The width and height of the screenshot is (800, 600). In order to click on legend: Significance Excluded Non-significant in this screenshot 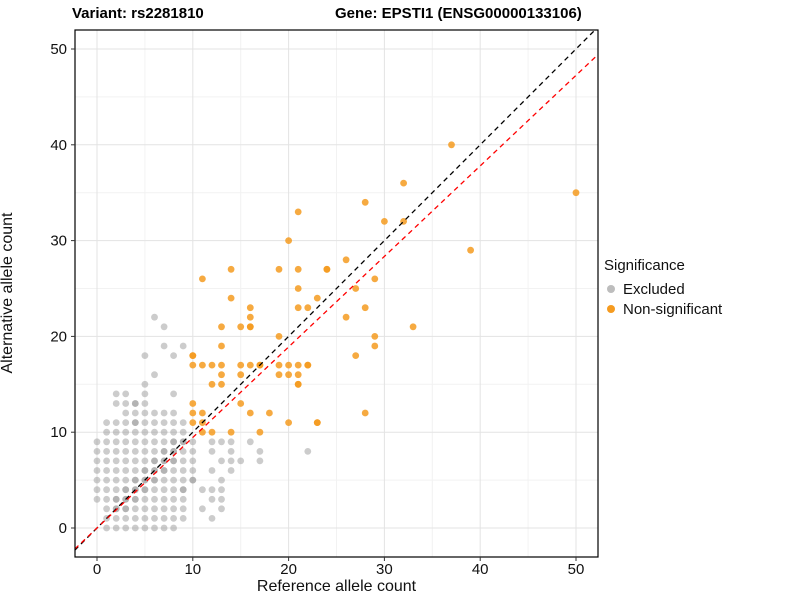, I will do `click(663, 288)`.